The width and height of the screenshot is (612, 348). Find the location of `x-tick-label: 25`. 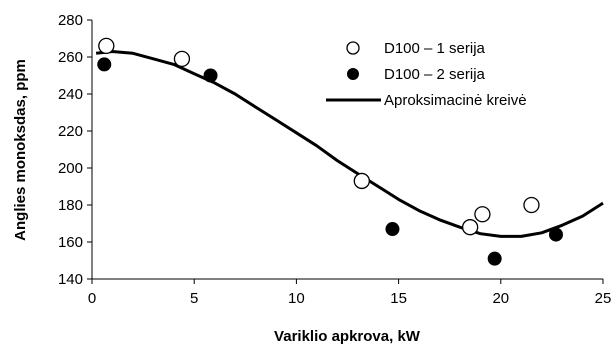

x-tick-label: 25 is located at coordinates (603, 298).